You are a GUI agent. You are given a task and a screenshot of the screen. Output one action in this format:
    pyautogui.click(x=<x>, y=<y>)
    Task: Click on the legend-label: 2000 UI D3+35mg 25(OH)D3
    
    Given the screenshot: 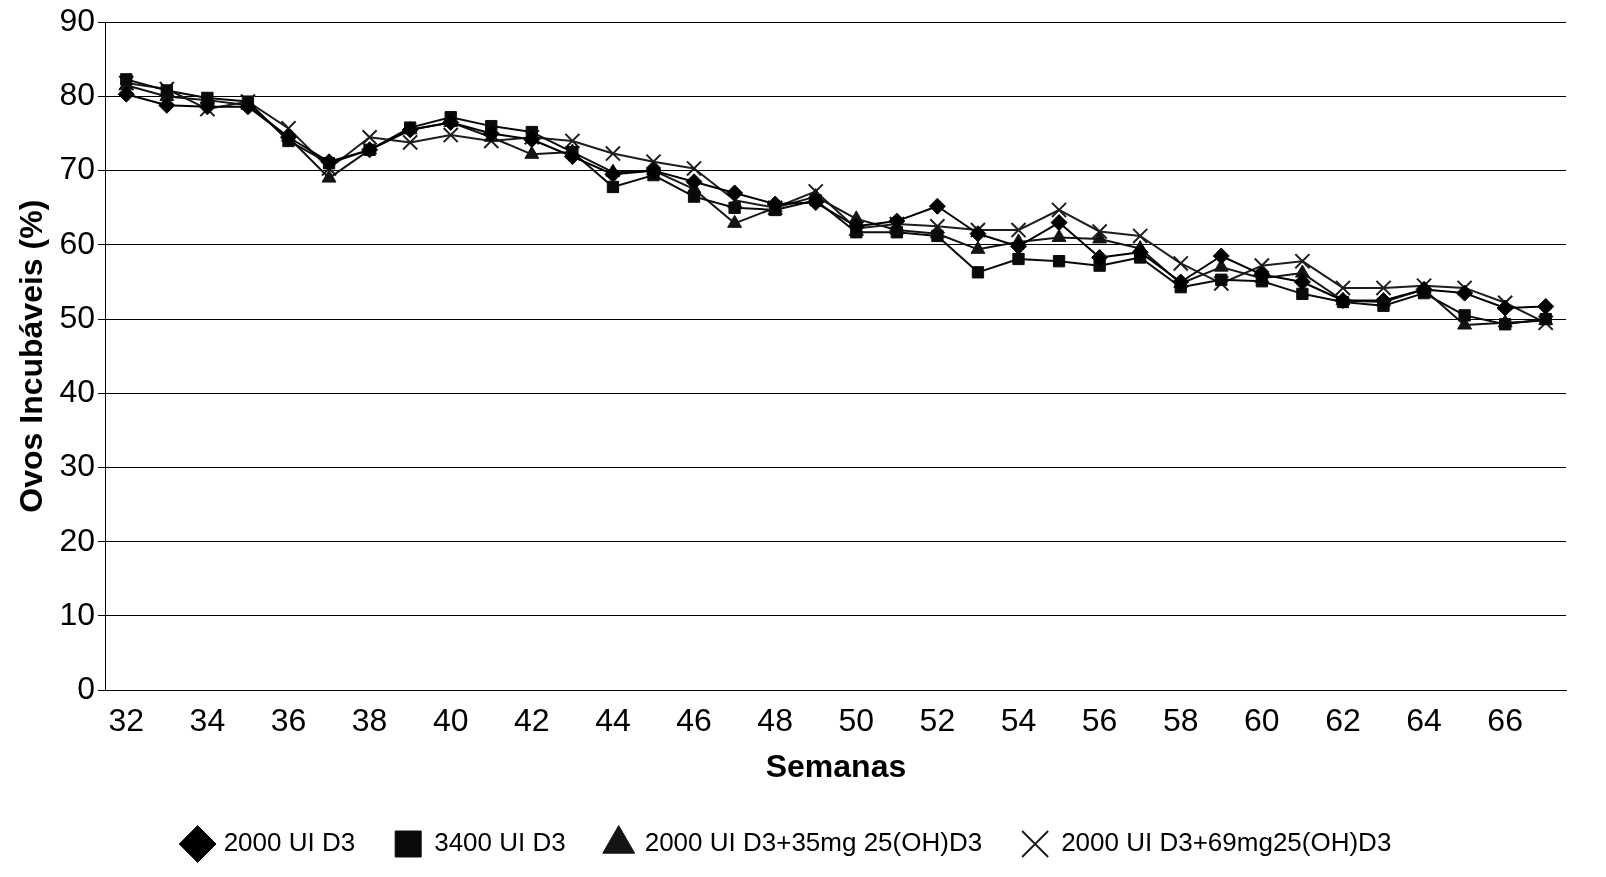 What is the action you would take?
    pyautogui.click(x=813, y=842)
    